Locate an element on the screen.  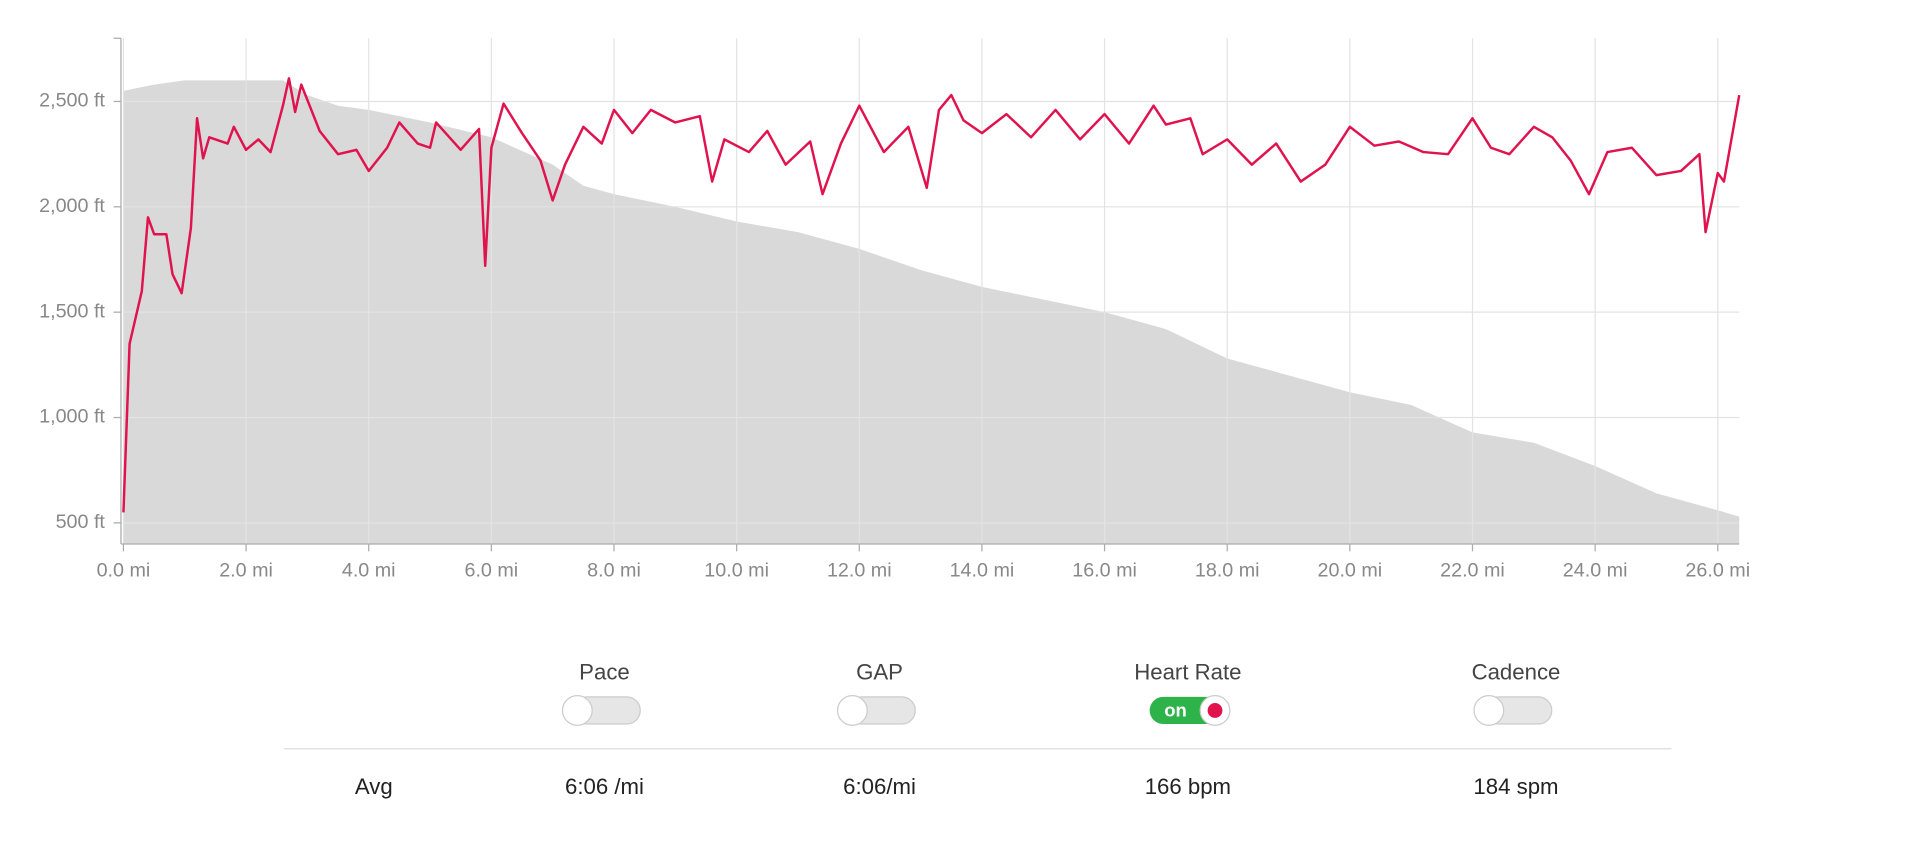
stats-value: 6:06 /mi is located at coordinates (604, 786).